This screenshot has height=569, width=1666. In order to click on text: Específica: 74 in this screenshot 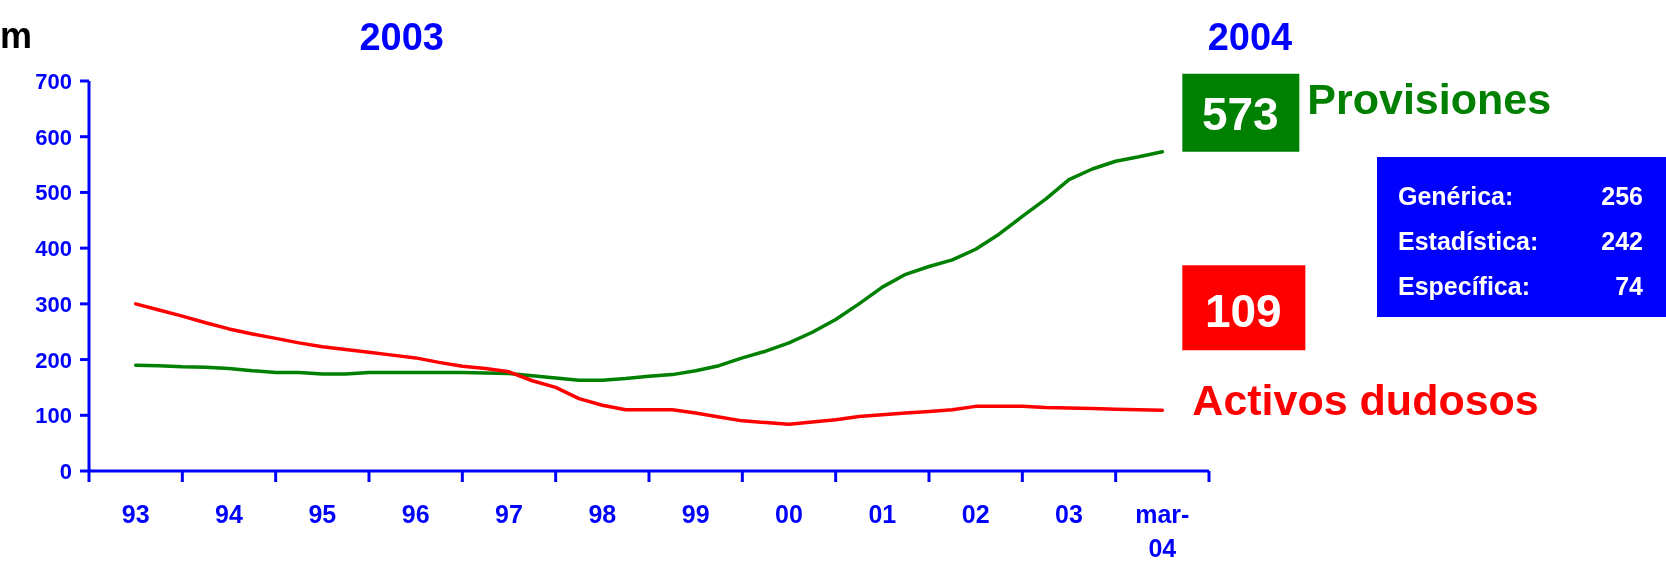, I will do `click(1520, 286)`.